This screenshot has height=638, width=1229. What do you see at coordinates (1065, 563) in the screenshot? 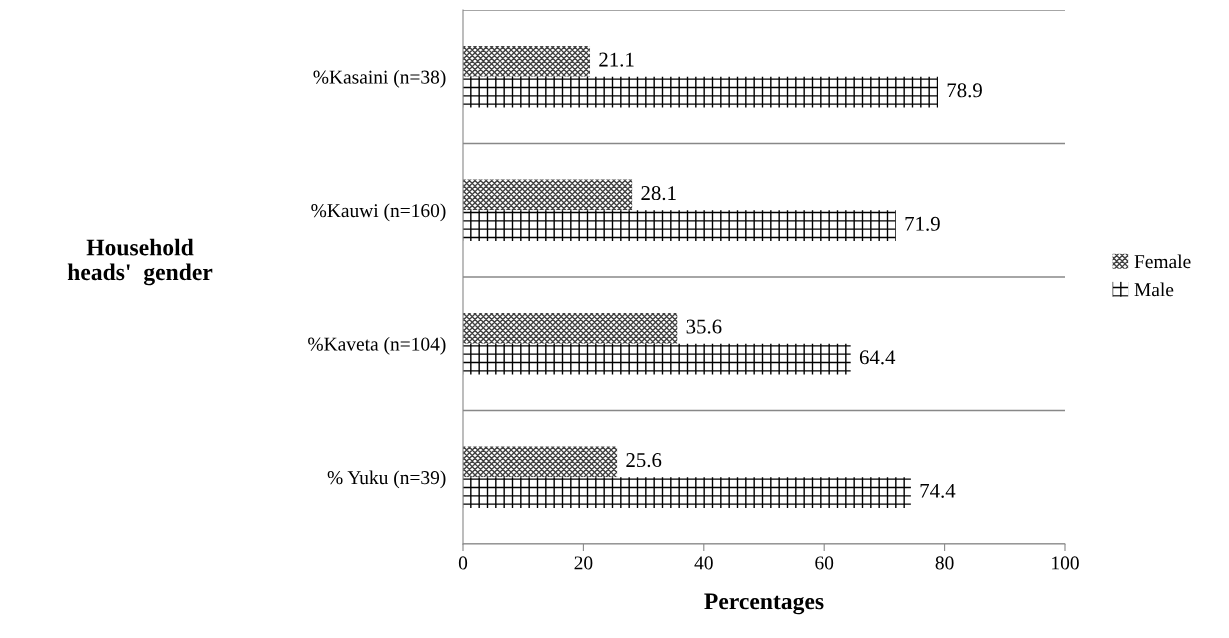
I see `x-tick-label: 100` at bounding box center [1065, 563].